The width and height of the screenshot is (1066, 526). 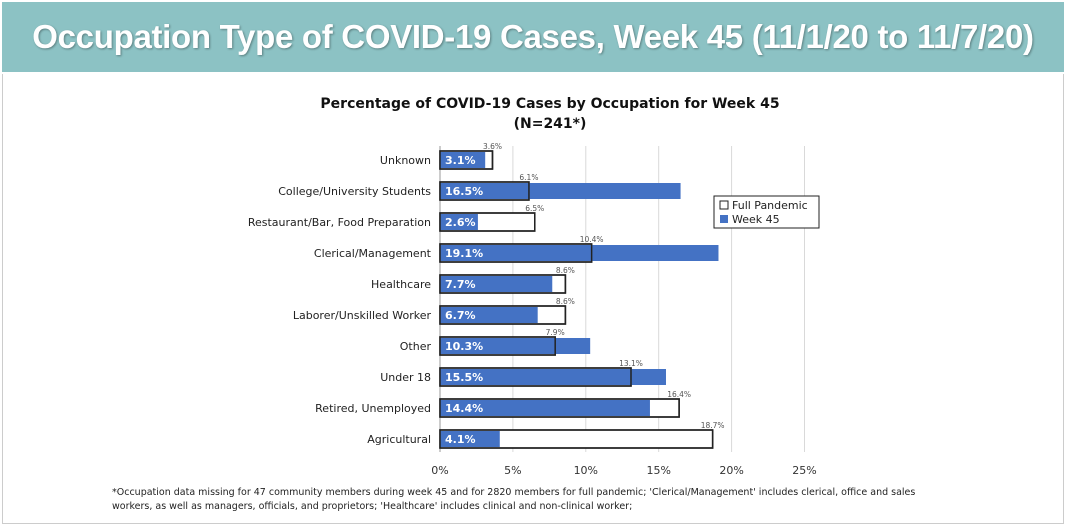 What do you see at coordinates (362, 315) in the screenshot?
I see `category-label: Laborer/Unskilled Worker` at bounding box center [362, 315].